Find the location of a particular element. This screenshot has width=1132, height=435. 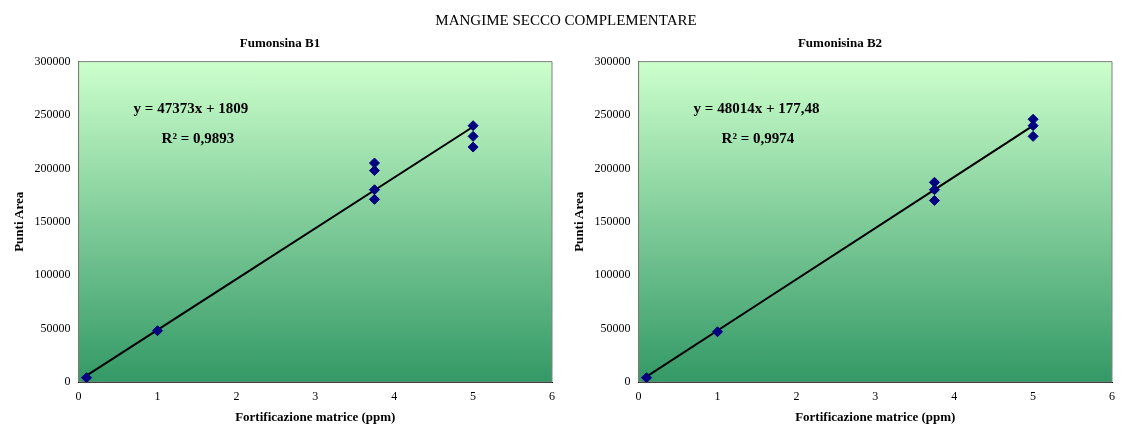

annotation: y = 48014x + 177,48 is located at coordinates (756, 108).